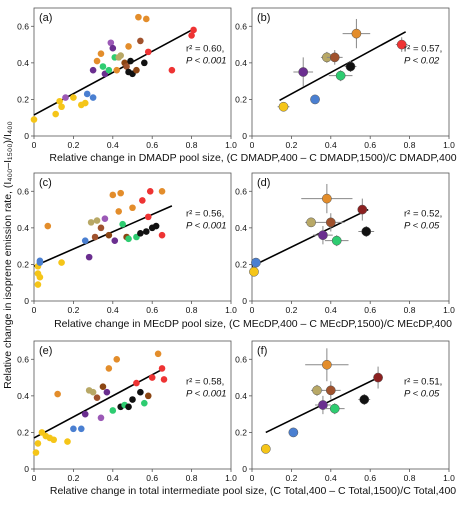 Image resolution: width=459 pixels, height=505 pixels. I want to click on stat-r-squared: r² = 0.57,, so click(423, 49).